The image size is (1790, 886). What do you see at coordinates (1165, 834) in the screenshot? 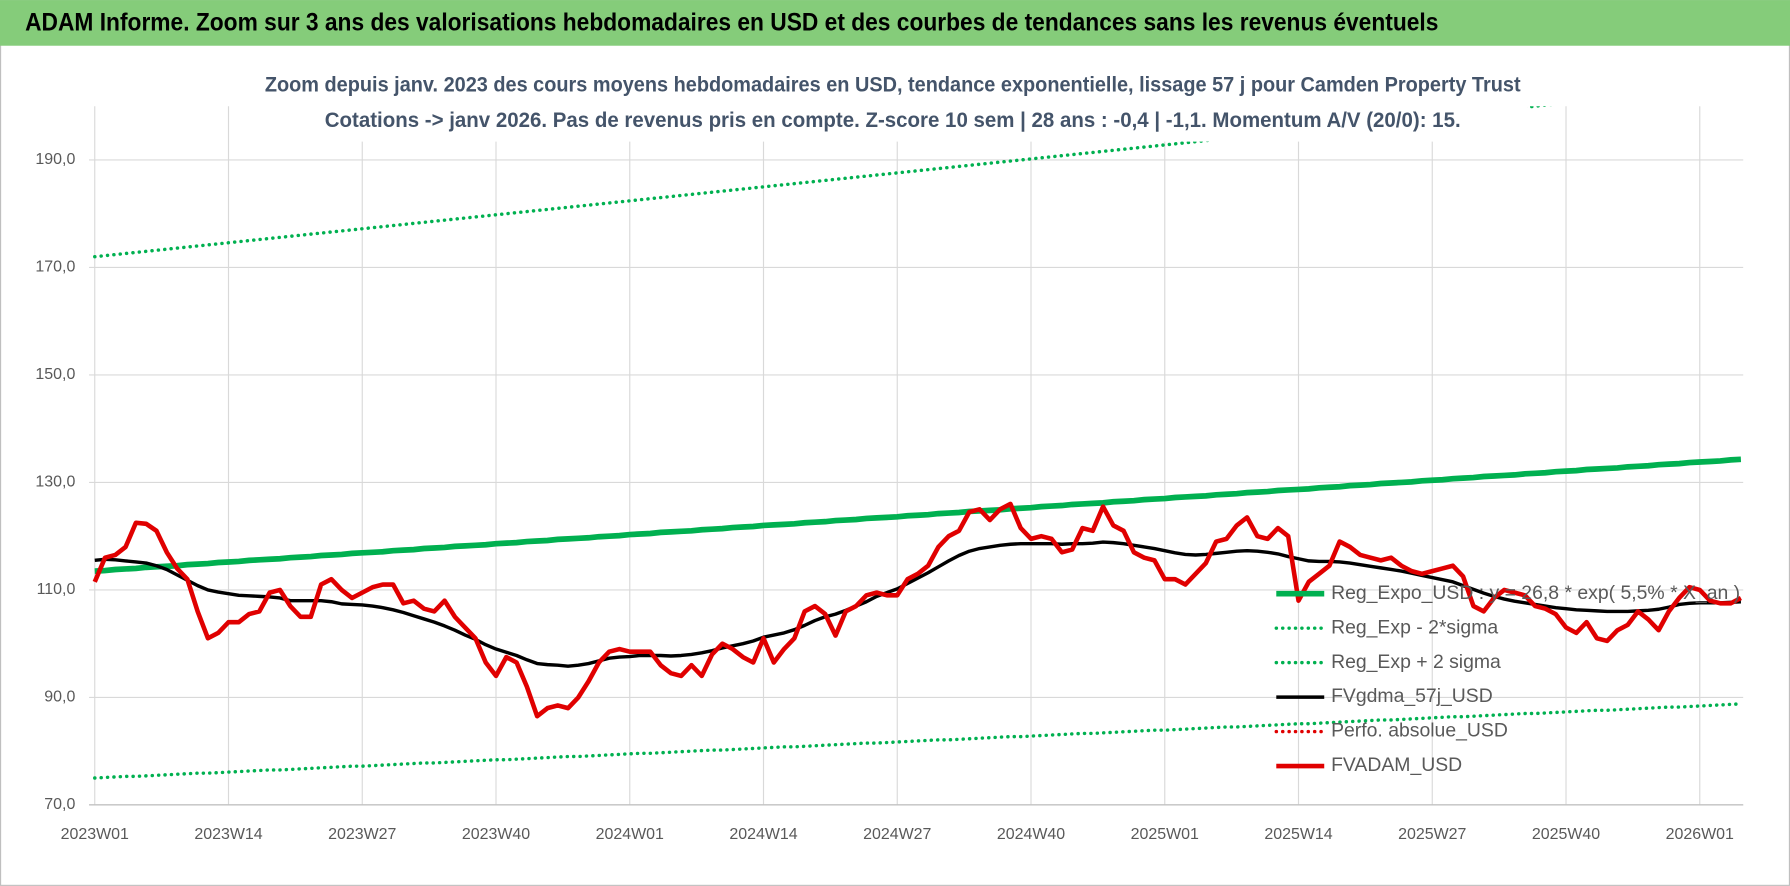
I see `x-tick-label: 2025W01` at bounding box center [1165, 834].